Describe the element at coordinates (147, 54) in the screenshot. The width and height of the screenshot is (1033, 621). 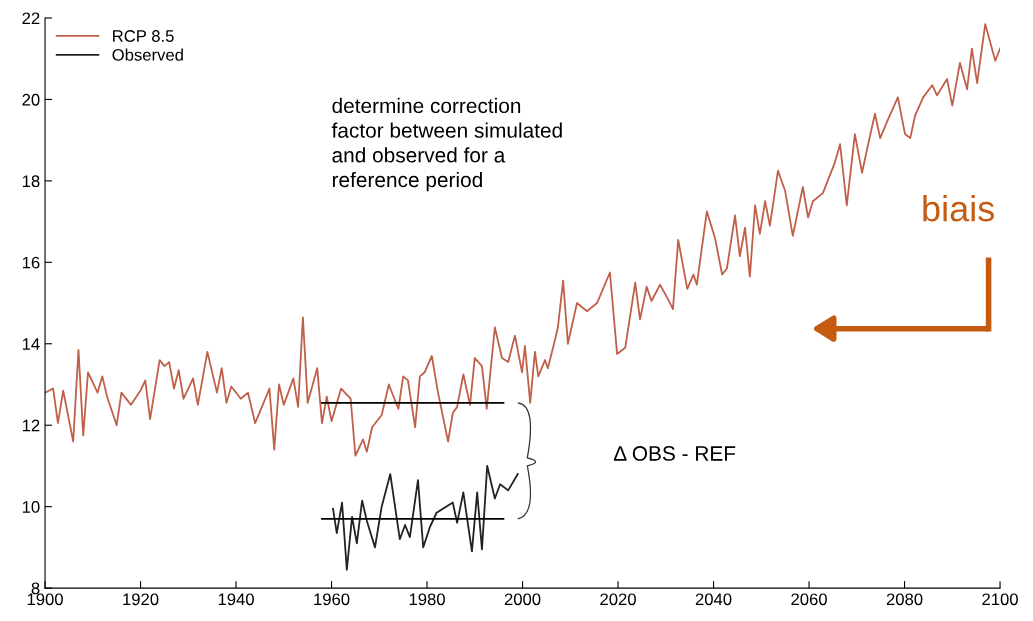
I see `legend-label: Observed` at that location.